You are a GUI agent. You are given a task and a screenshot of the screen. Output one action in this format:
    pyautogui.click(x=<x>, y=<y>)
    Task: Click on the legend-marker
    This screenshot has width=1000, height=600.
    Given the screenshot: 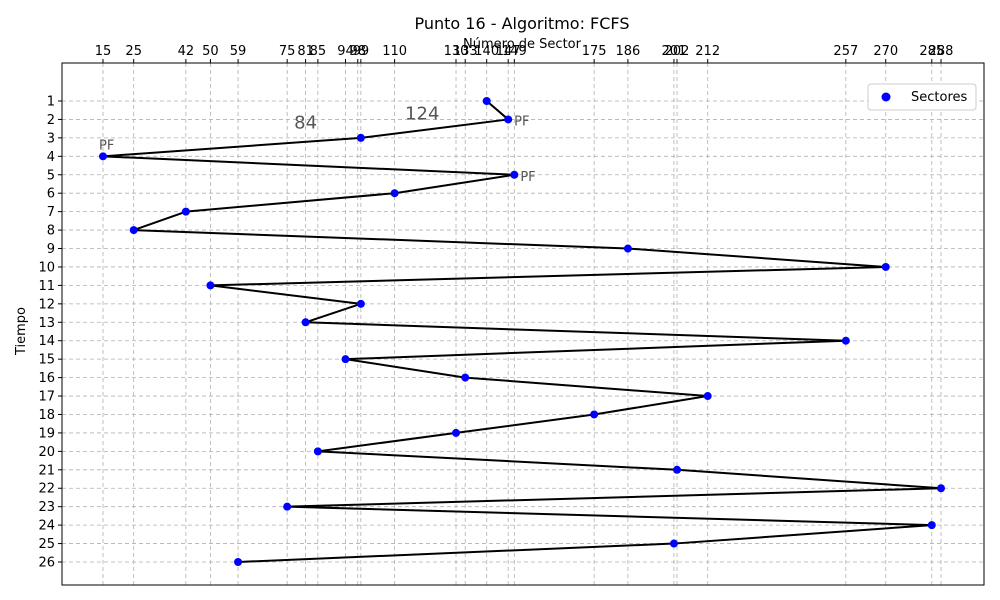 What is the action you would take?
    pyautogui.click(x=886, y=97)
    